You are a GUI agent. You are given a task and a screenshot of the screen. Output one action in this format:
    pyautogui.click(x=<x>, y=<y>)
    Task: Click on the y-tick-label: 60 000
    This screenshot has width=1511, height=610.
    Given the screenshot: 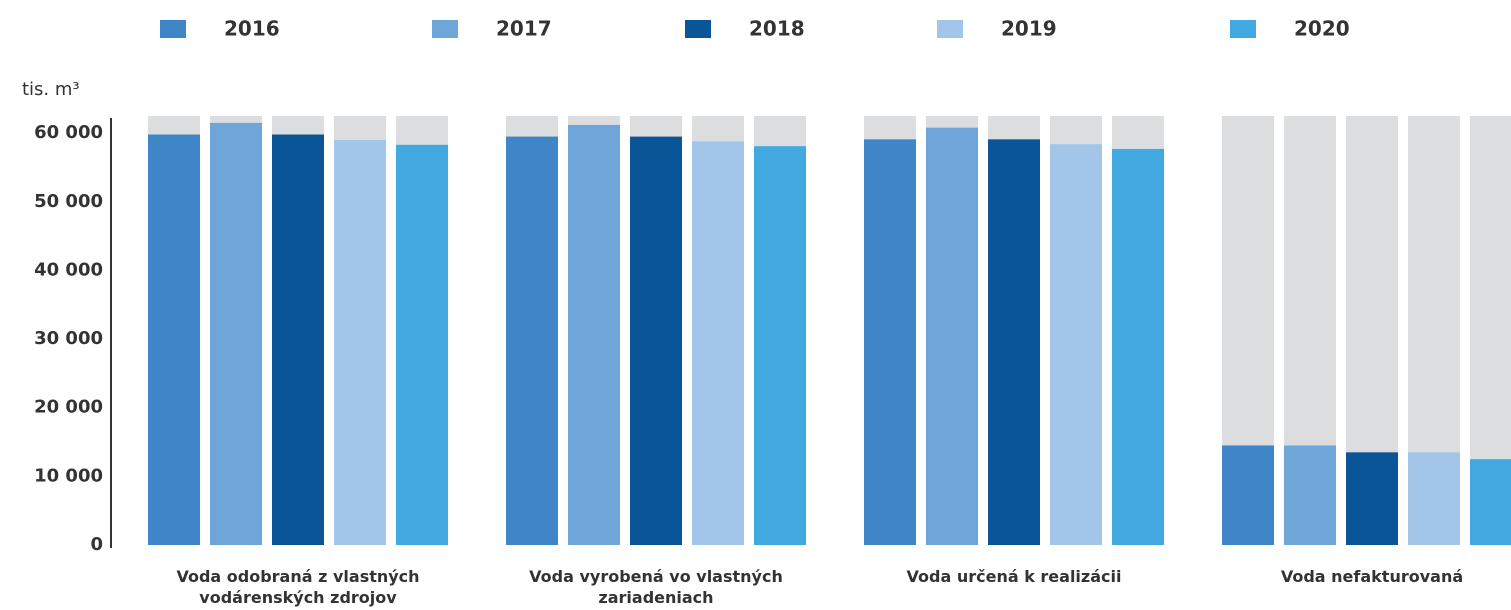 What is the action you would take?
    pyautogui.click(x=68, y=132)
    